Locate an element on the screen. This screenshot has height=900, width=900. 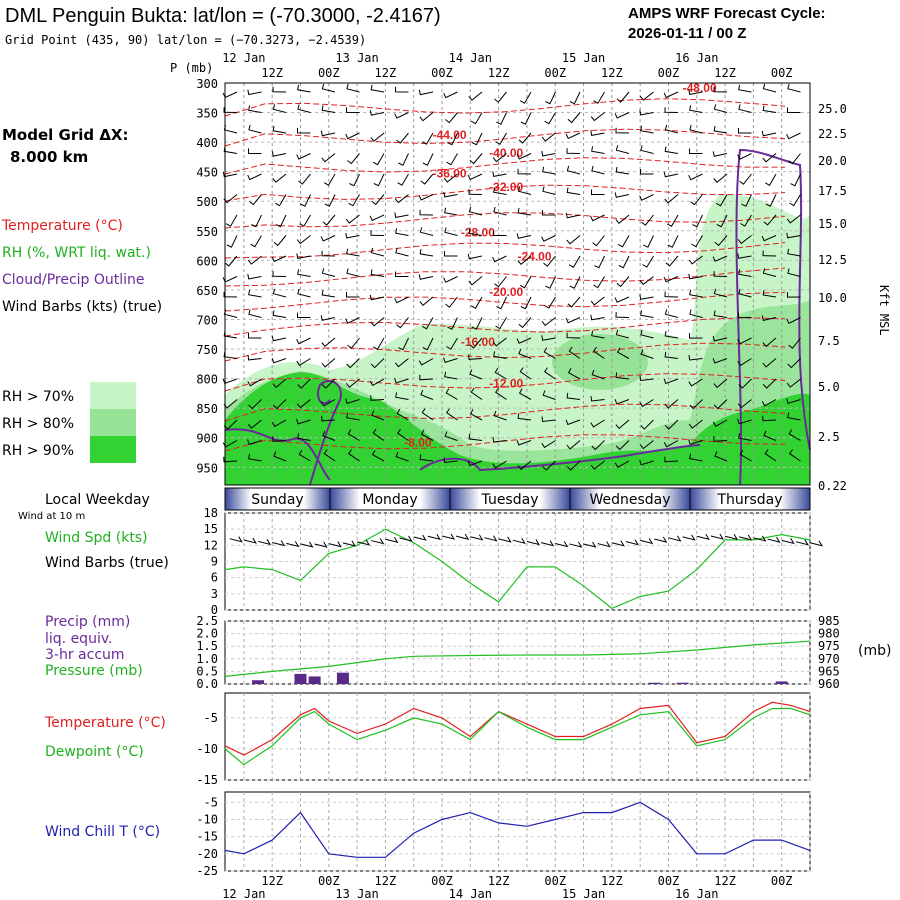
height-tick: 12.5 is located at coordinates (832, 260).